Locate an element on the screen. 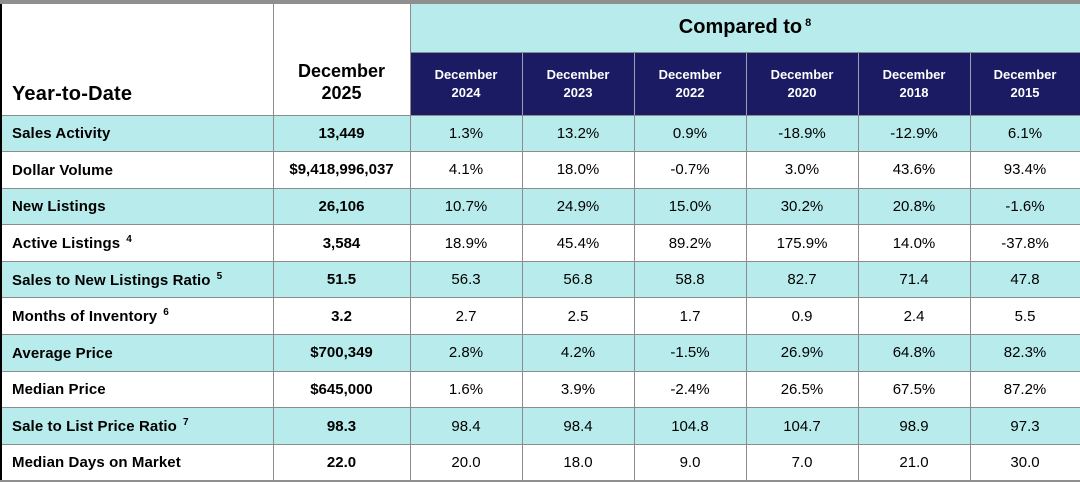 This screenshot has height=482, width=1080. comparison-value: -37.8% is located at coordinates (1024, 243).